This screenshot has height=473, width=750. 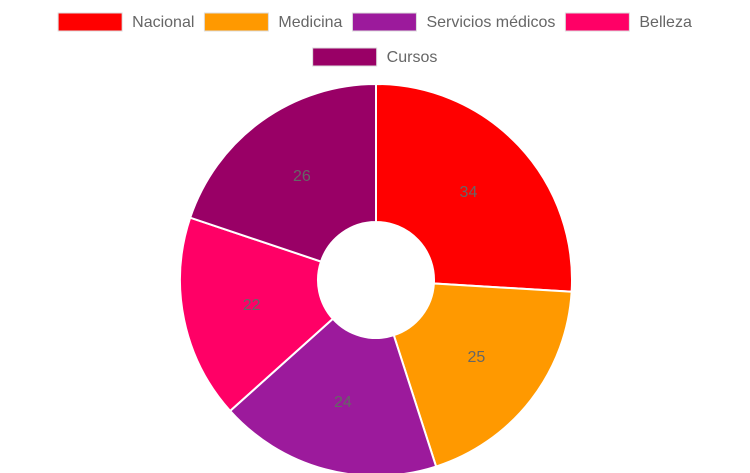 What do you see at coordinates (302, 176) in the screenshot?
I see `data-label: 26` at bounding box center [302, 176].